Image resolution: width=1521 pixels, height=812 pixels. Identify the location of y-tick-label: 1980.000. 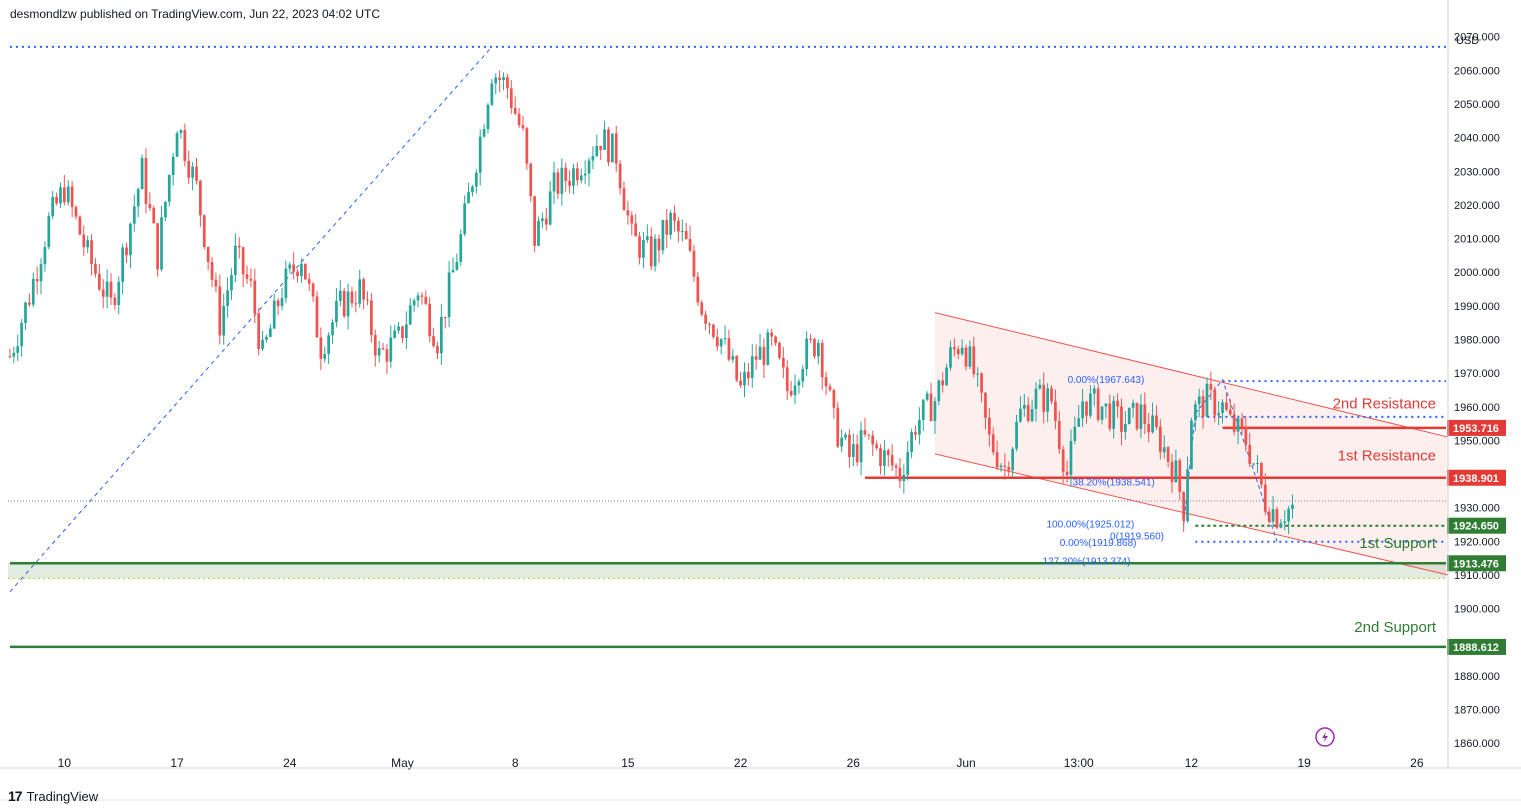
(1477, 340).